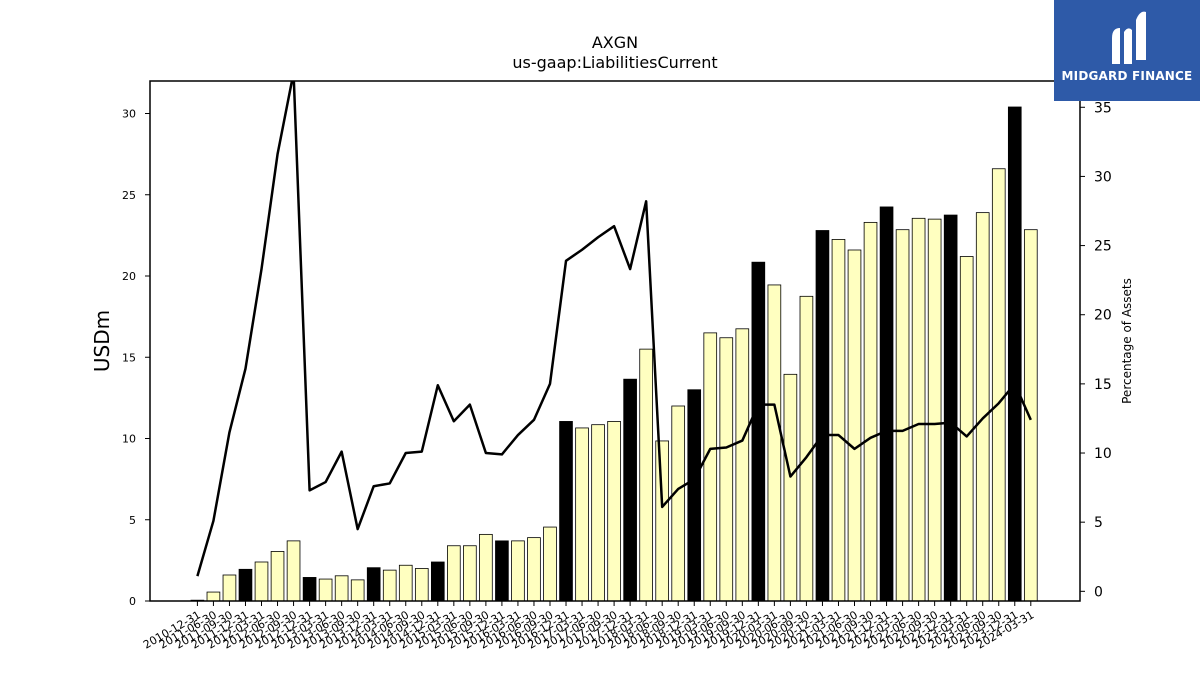  What do you see at coordinates (132, 601) in the screenshot?
I see `y-tick-label: 0` at bounding box center [132, 601].